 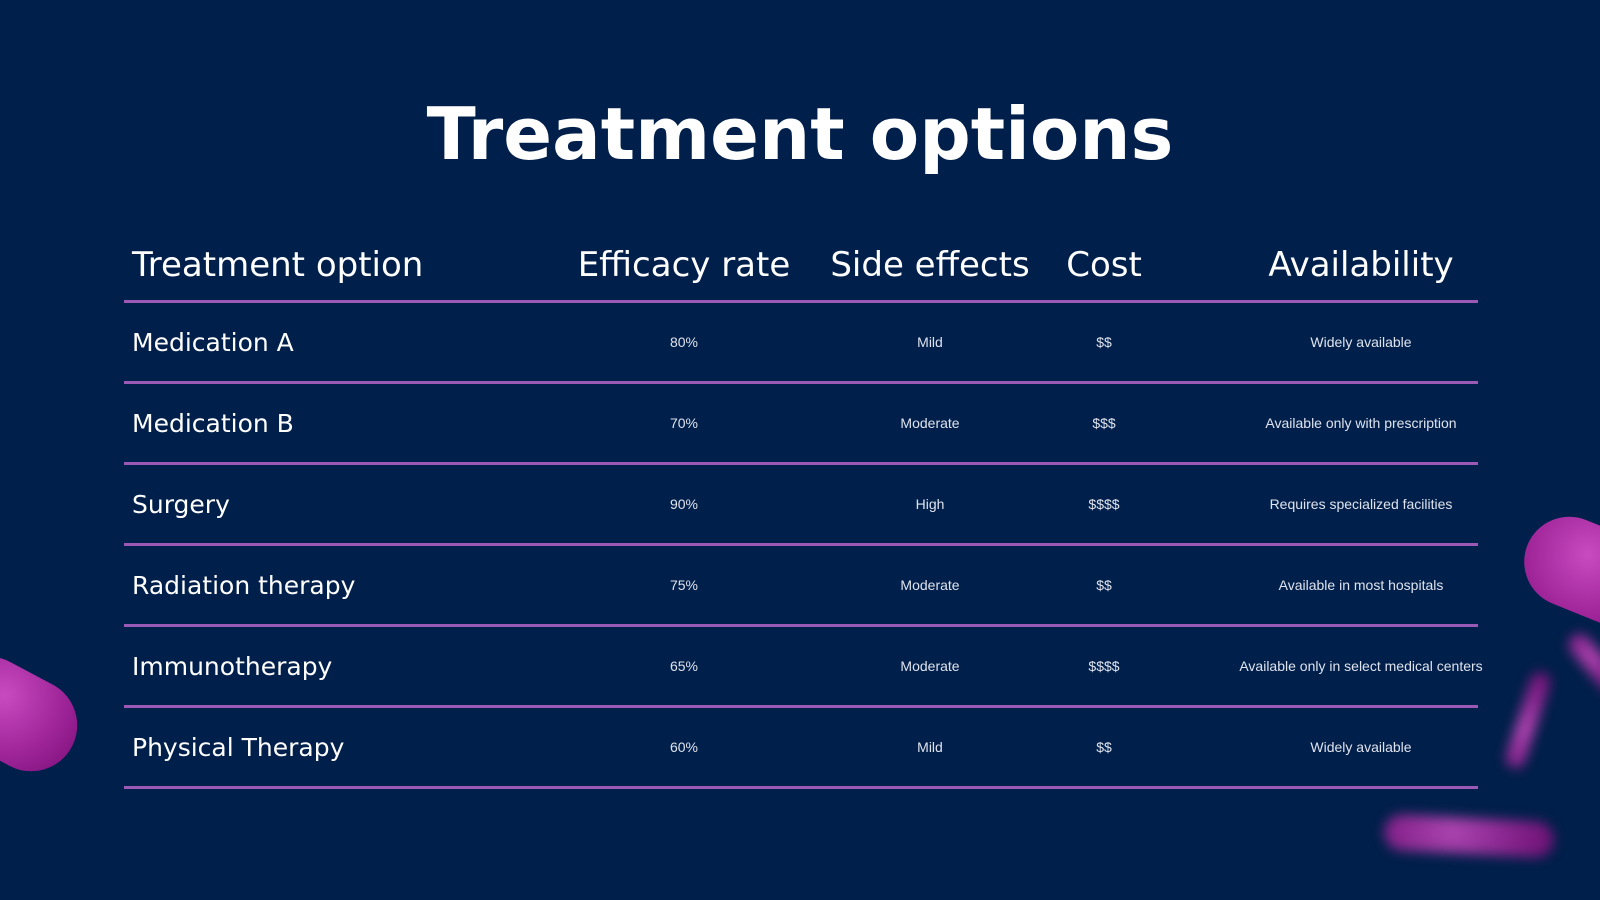 I want to click on treatment-name: Surgery, so click(x=181, y=504).